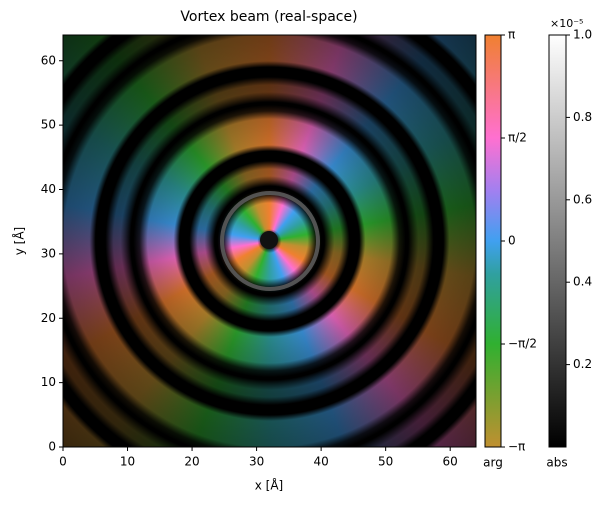  What do you see at coordinates (268, 17) in the screenshot?
I see `chart-title: Vortex beam (real-space)` at bounding box center [268, 17].